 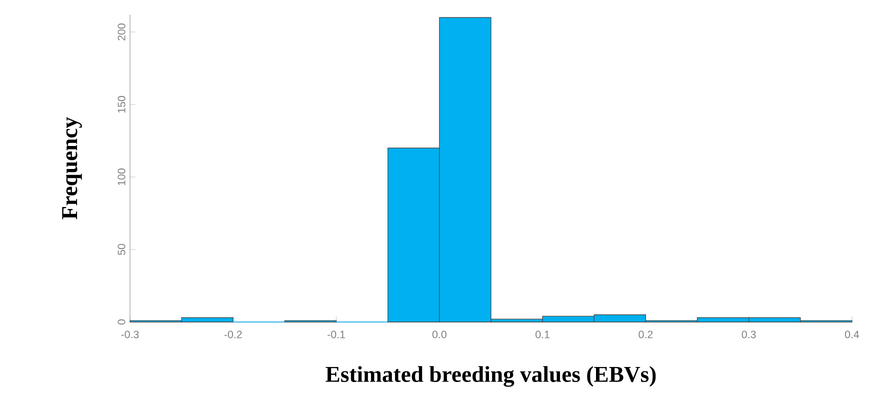 What do you see at coordinates (122, 177) in the screenshot?
I see `y-tick-label: 100` at bounding box center [122, 177].